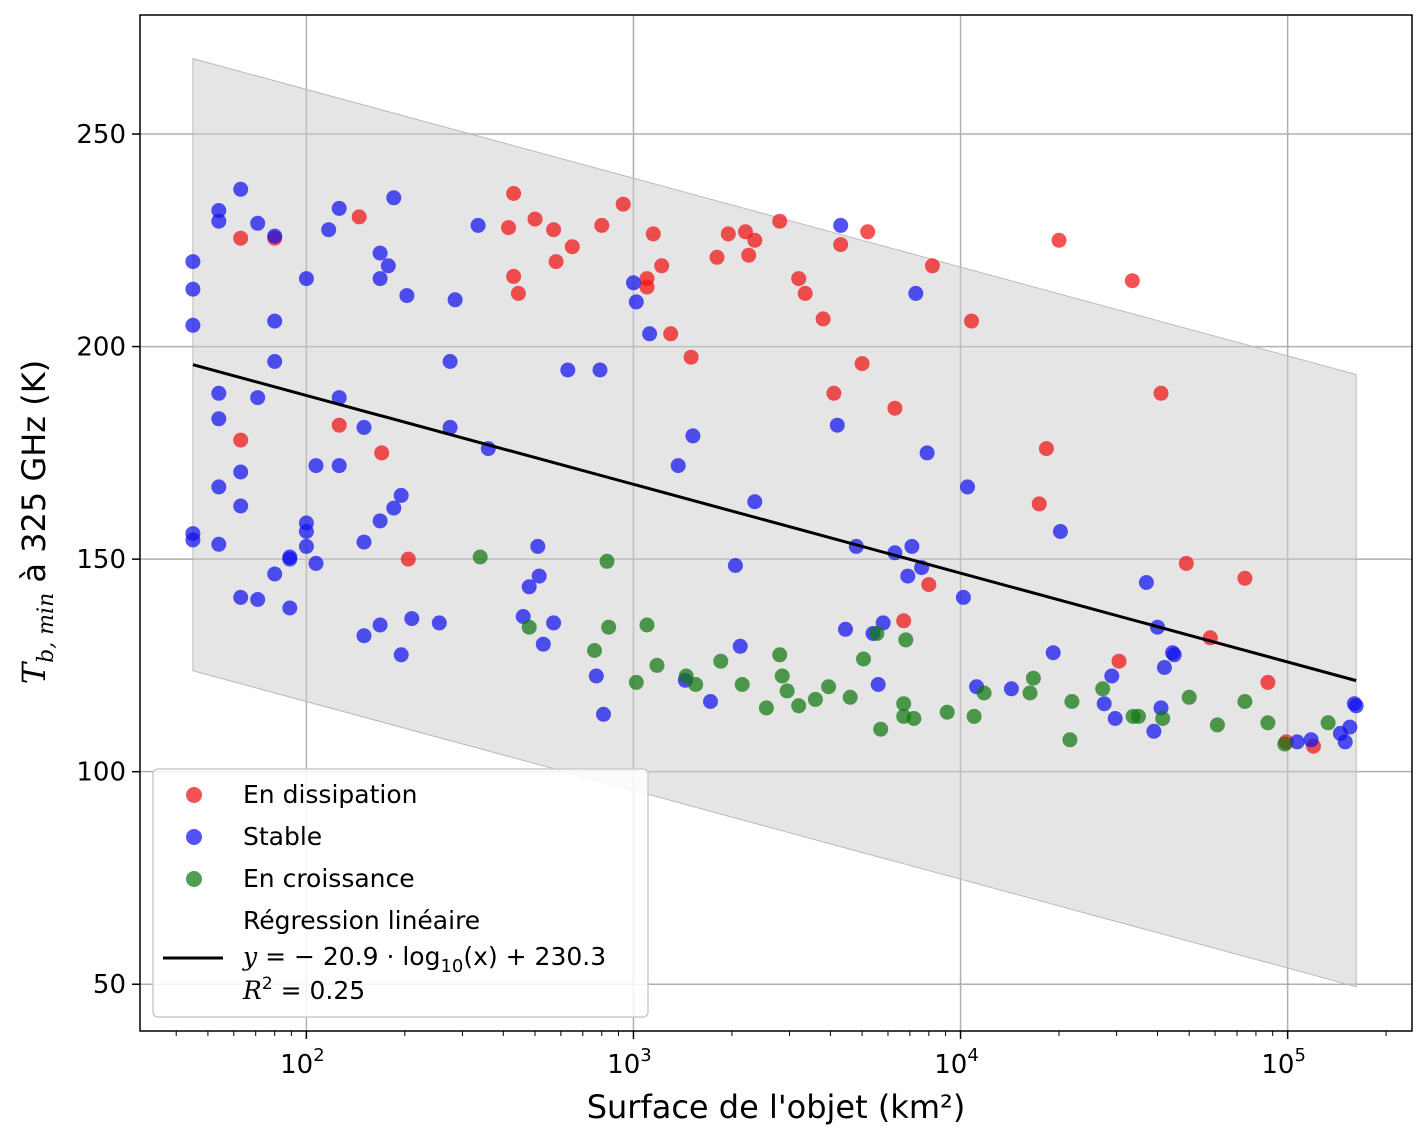 The width and height of the screenshot is (1425, 1141). What do you see at coordinates (109, 985) in the screenshot?
I see `y-tick-label: 50` at bounding box center [109, 985].